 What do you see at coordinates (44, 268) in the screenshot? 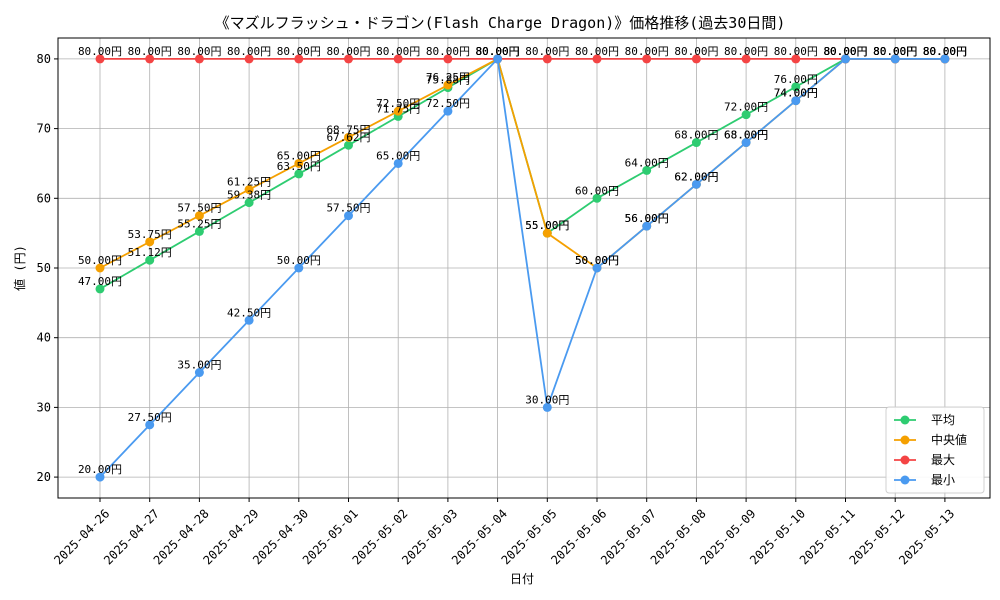
I see `y-tick-label: 50` at bounding box center [44, 268].